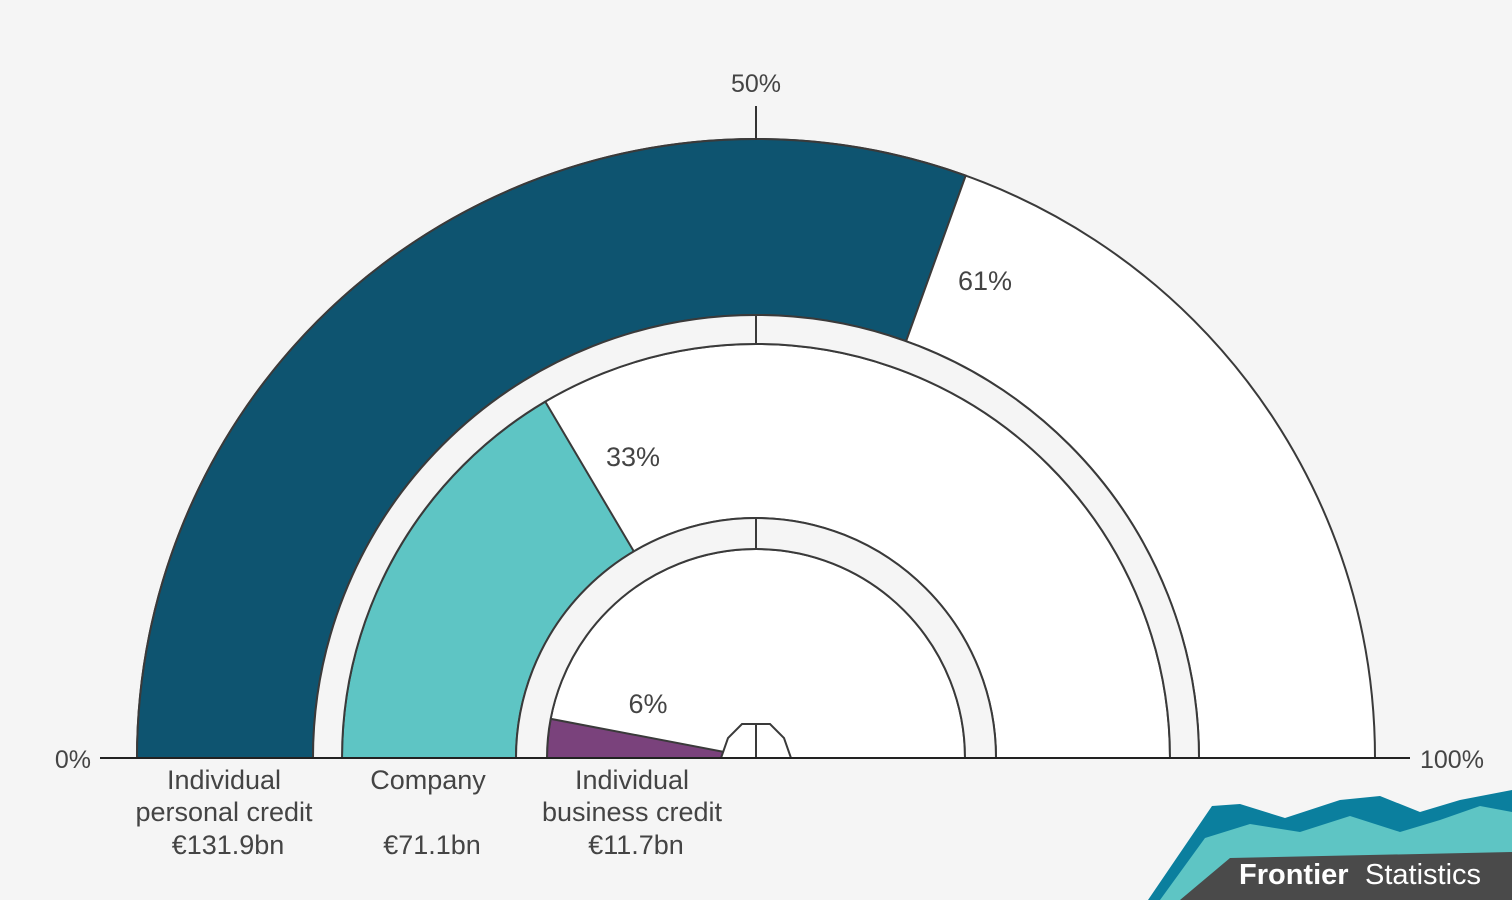 The width and height of the screenshot is (1512, 900). I want to click on series-2-name-line1: Individual, so click(632, 780).